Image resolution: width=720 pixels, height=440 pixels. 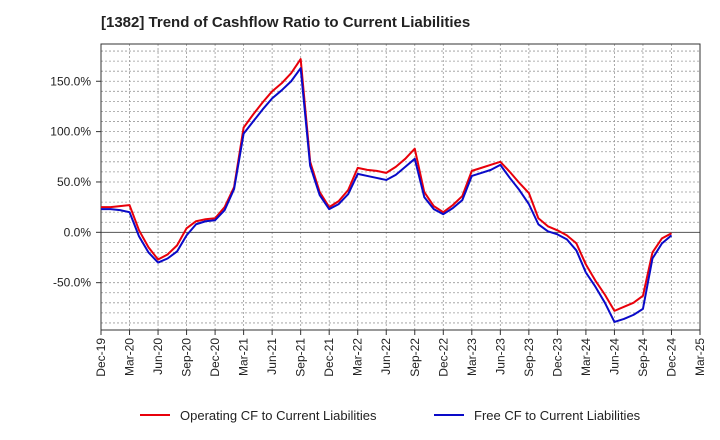 What do you see at coordinates (700, 357) in the screenshot?
I see `x-tick-label: Mar-25` at bounding box center [700, 357].